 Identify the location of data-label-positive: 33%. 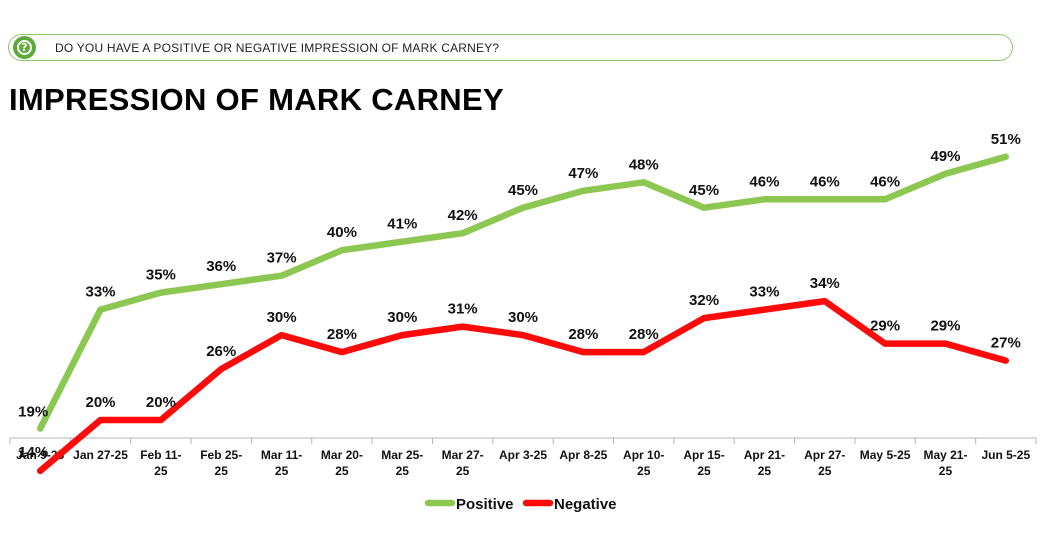
(101, 292).